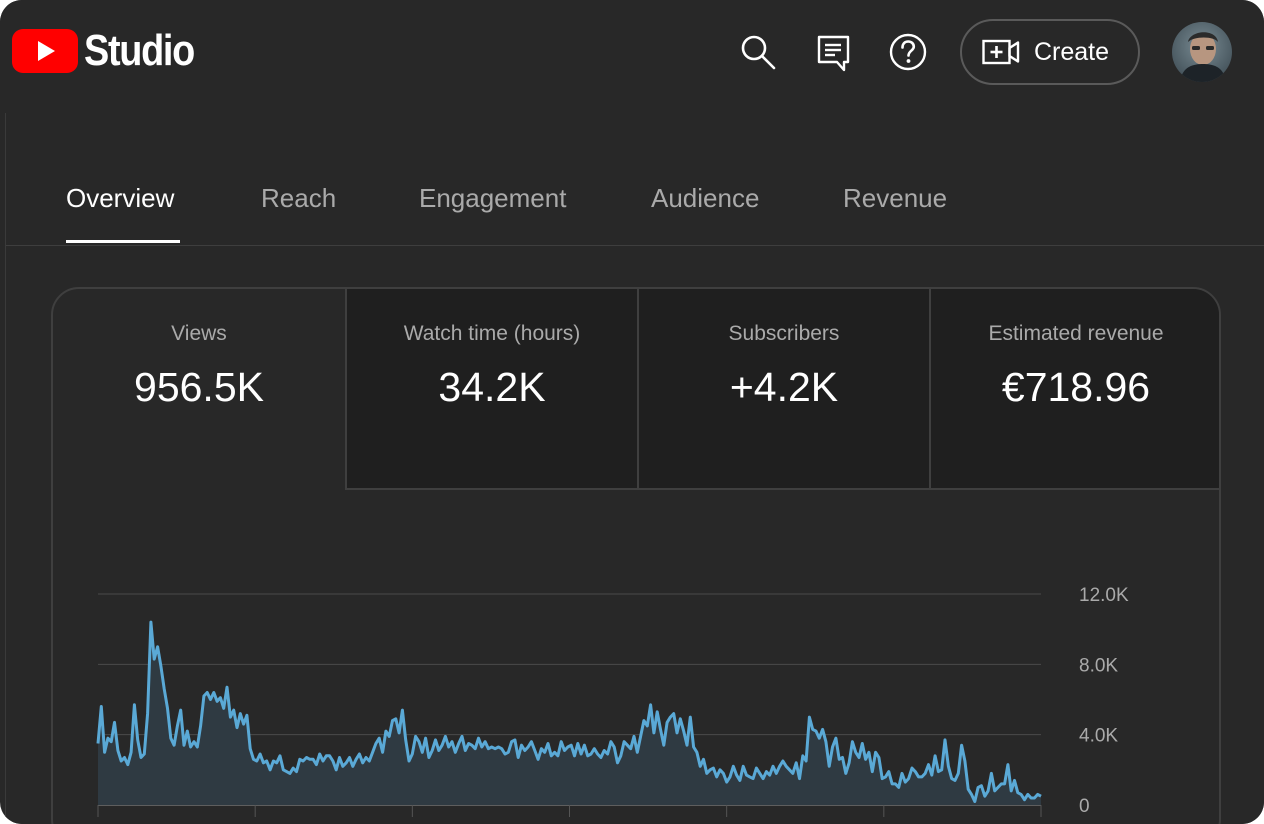 The height and width of the screenshot is (824, 1264). I want to click on create-video-icon, so click(1001, 52).